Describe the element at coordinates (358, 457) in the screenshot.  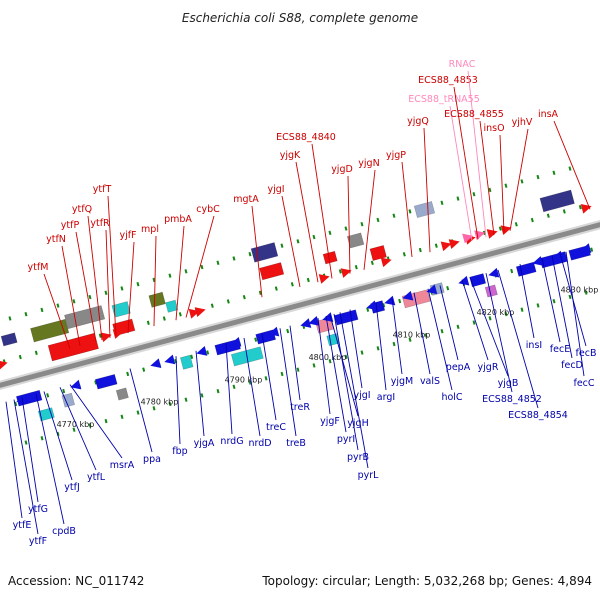
I see `gene-label-bottom: pyrB` at that location.